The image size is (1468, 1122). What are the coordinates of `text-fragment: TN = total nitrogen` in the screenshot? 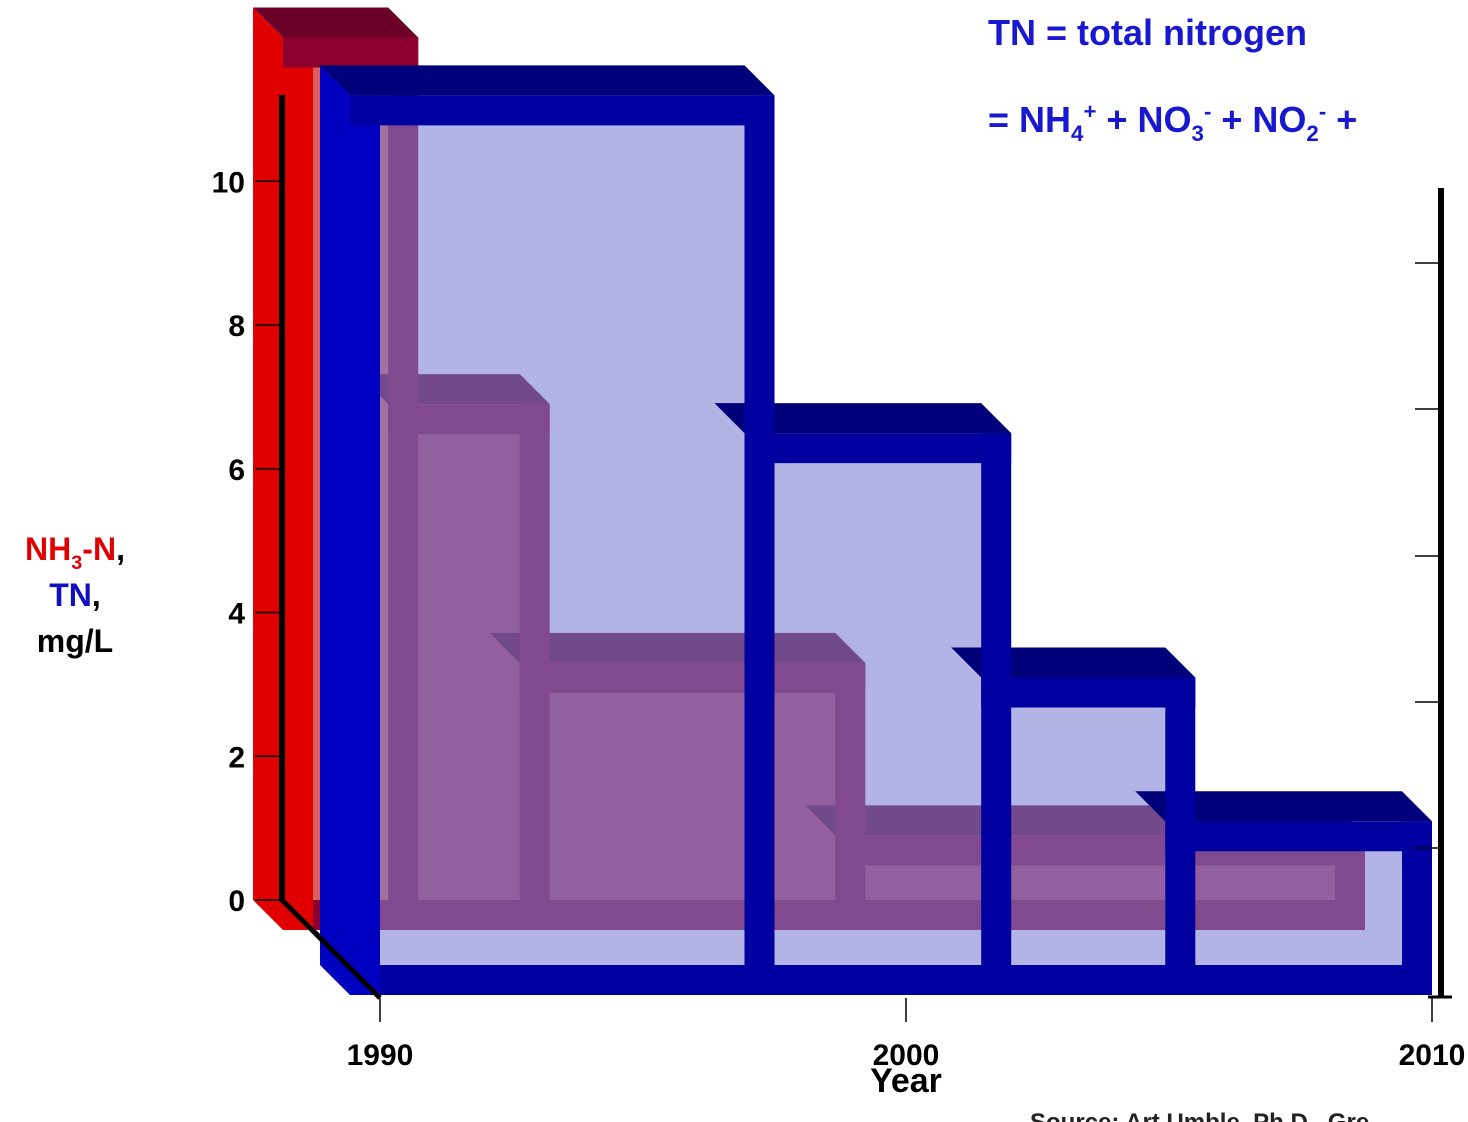 It's located at (1147, 32).